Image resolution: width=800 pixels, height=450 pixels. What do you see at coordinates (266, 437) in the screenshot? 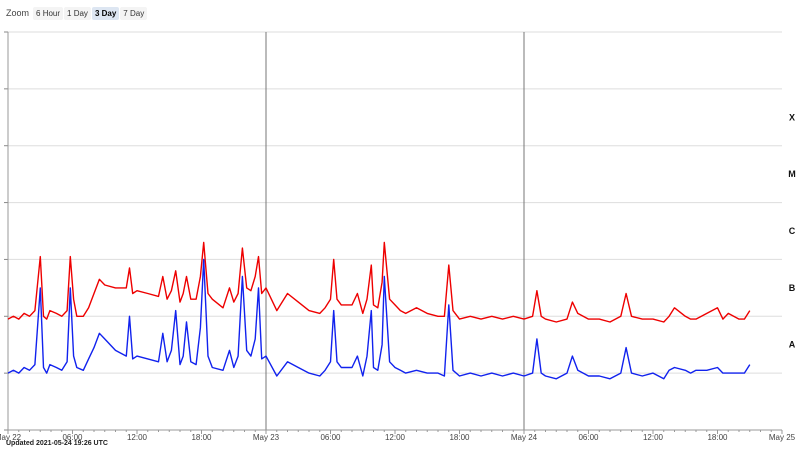
I see `x-tick-label: May 23` at bounding box center [266, 437].